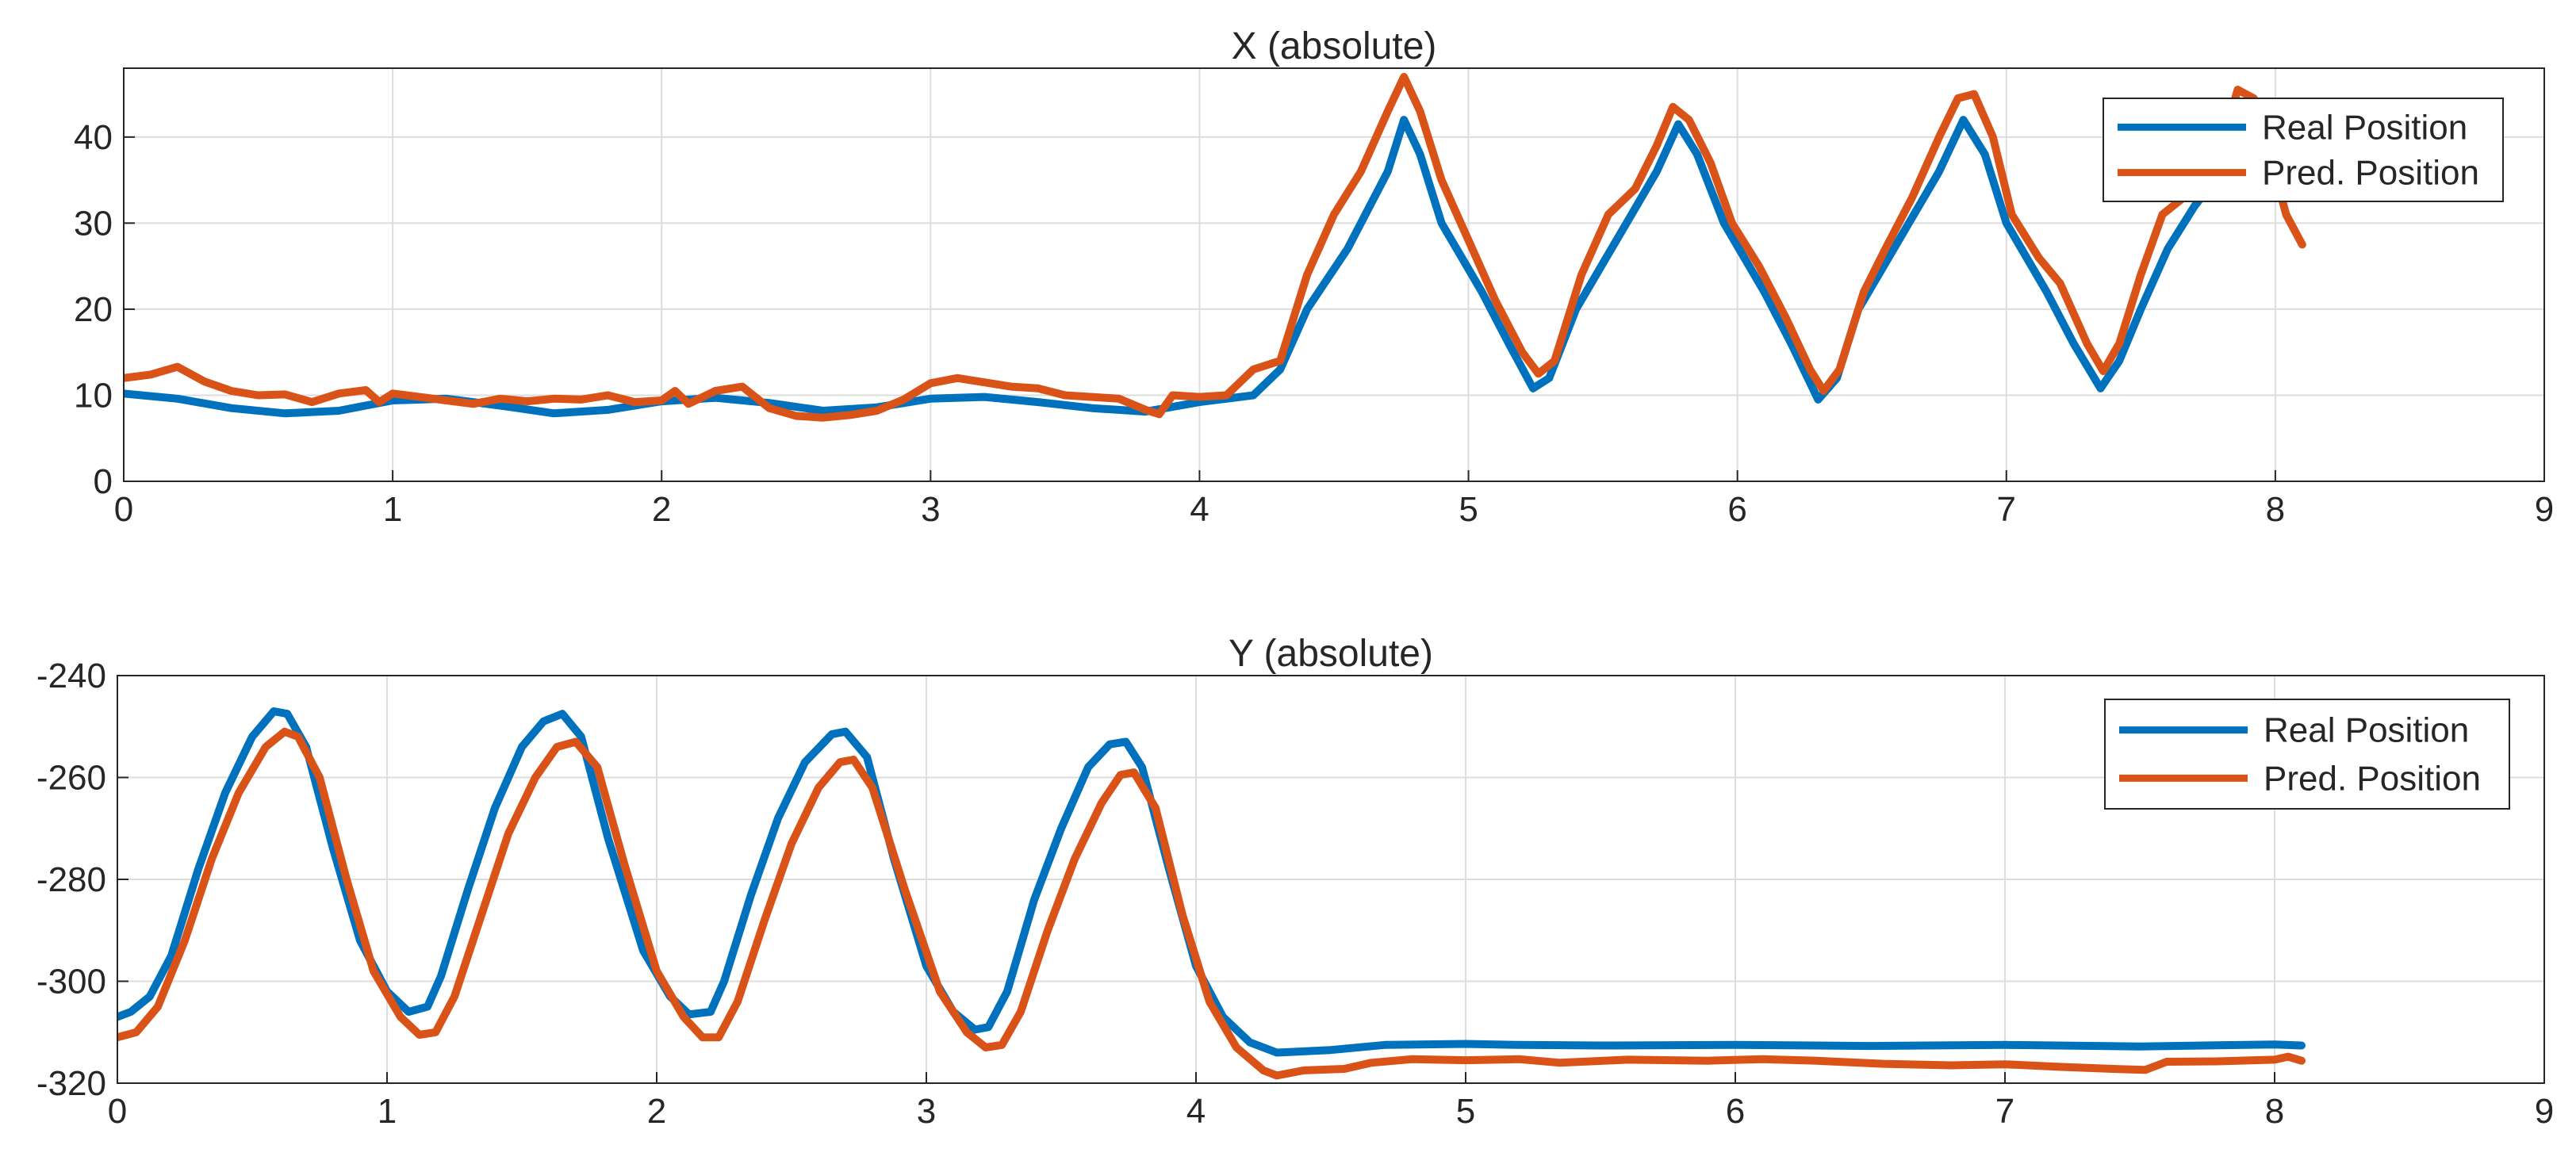 The image size is (2576, 1168). What do you see at coordinates (1334, 46) in the screenshot?
I see `chart-title: X (absolute)` at bounding box center [1334, 46].